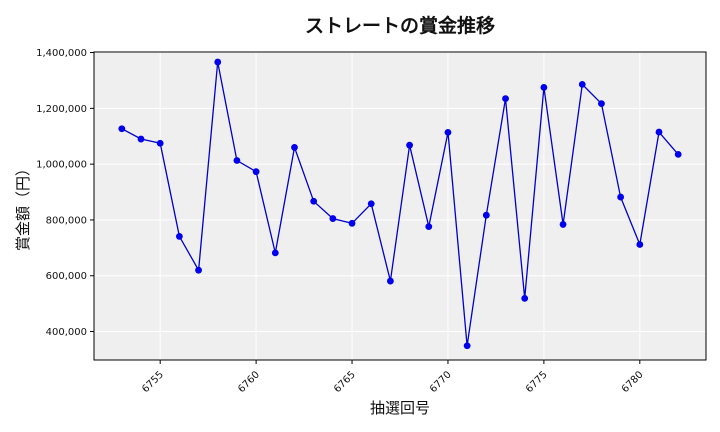  What do you see at coordinates (61, 109) in the screenshot?
I see `y-tick-label: 1,200,000` at bounding box center [61, 109].